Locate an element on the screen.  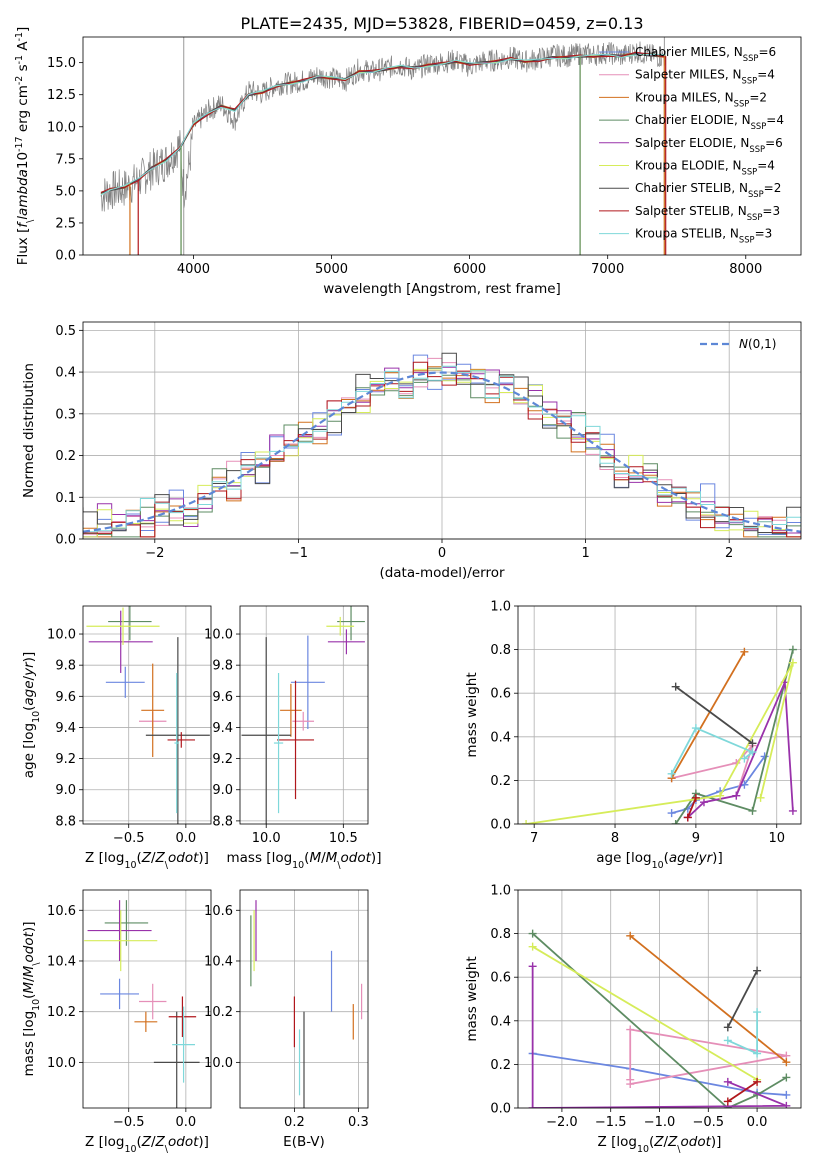
x-tick-label: 8 is located at coordinates (615, 838).